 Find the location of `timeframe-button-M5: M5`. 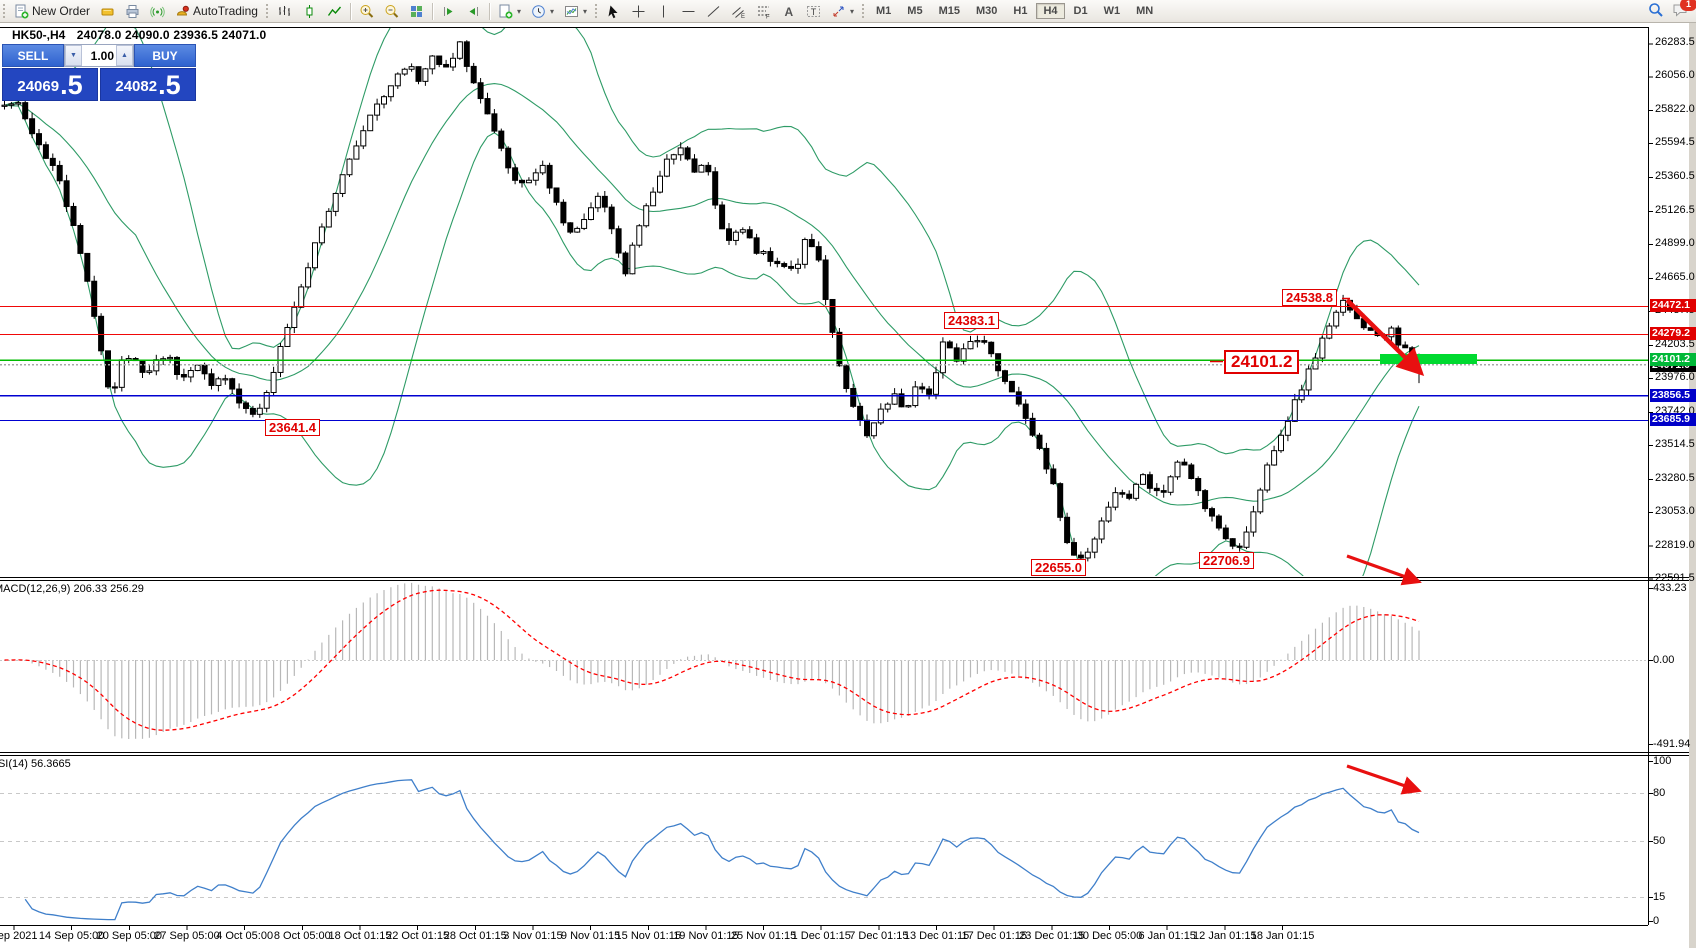

timeframe-button-M5: M5 is located at coordinates (915, 11).